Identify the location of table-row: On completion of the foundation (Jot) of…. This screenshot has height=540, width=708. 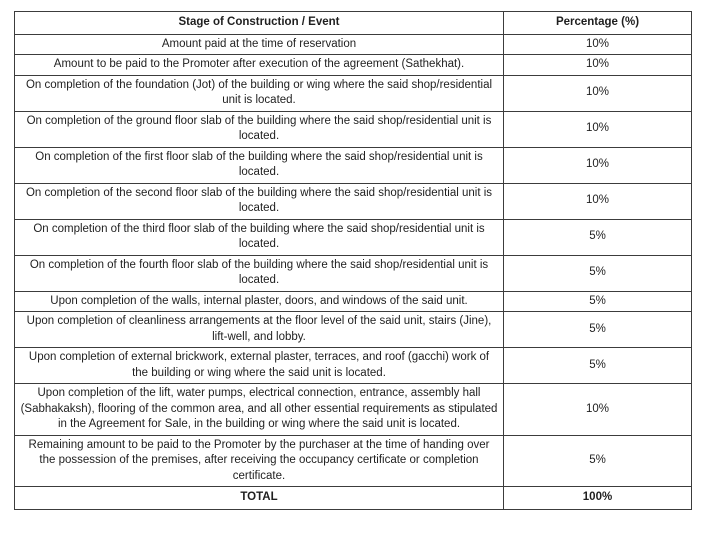
(353, 93).